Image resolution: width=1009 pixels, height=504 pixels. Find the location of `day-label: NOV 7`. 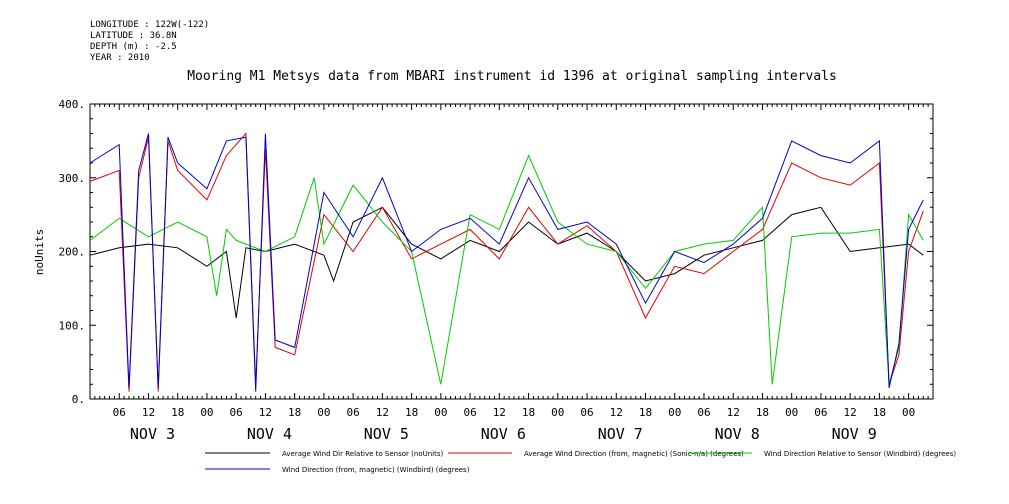

day-label: NOV 7 is located at coordinates (620, 434).